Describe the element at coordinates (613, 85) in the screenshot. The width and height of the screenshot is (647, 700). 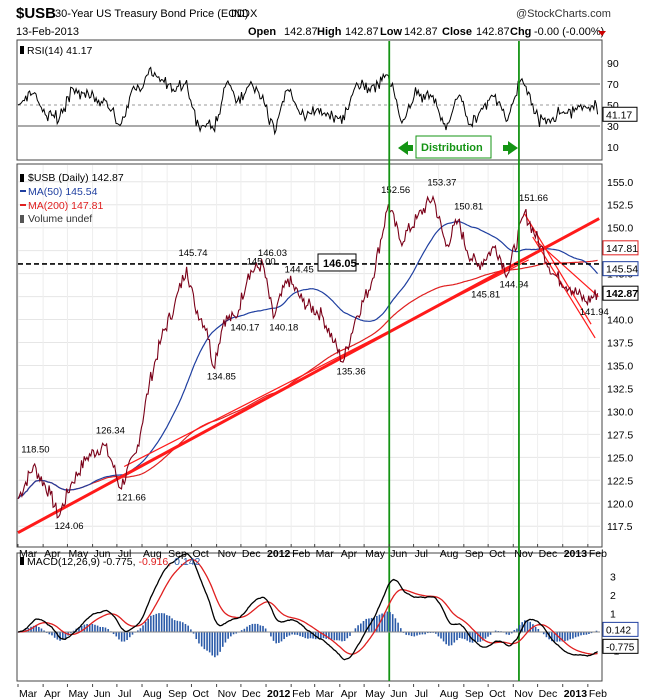
I see `rsi-tick-label: 70` at that location.